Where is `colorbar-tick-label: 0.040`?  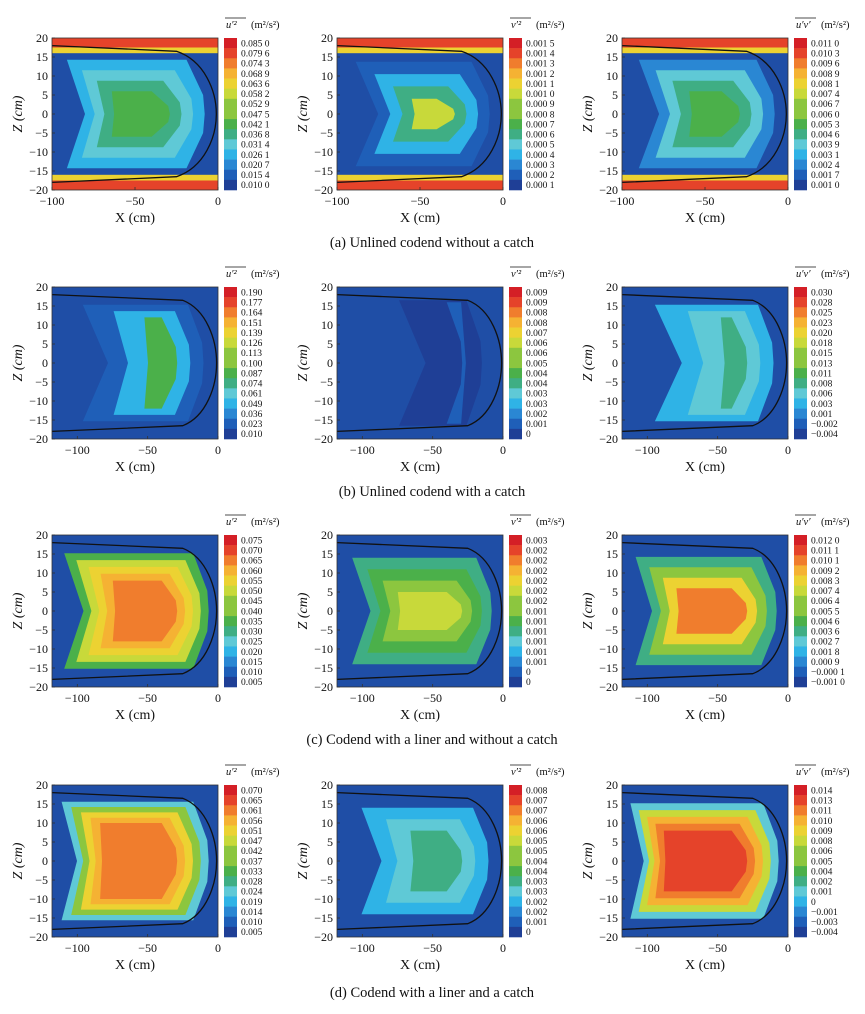 colorbar-tick-label: 0.040 is located at coordinates (252, 612).